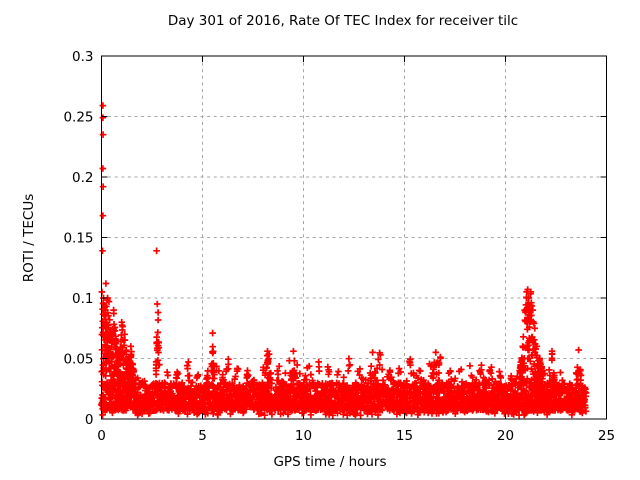 This screenshot has height=480, width=640. Describe the element at coordinates (303, 436) in the screenshot. I see `x-tick-label: 10` at that location.